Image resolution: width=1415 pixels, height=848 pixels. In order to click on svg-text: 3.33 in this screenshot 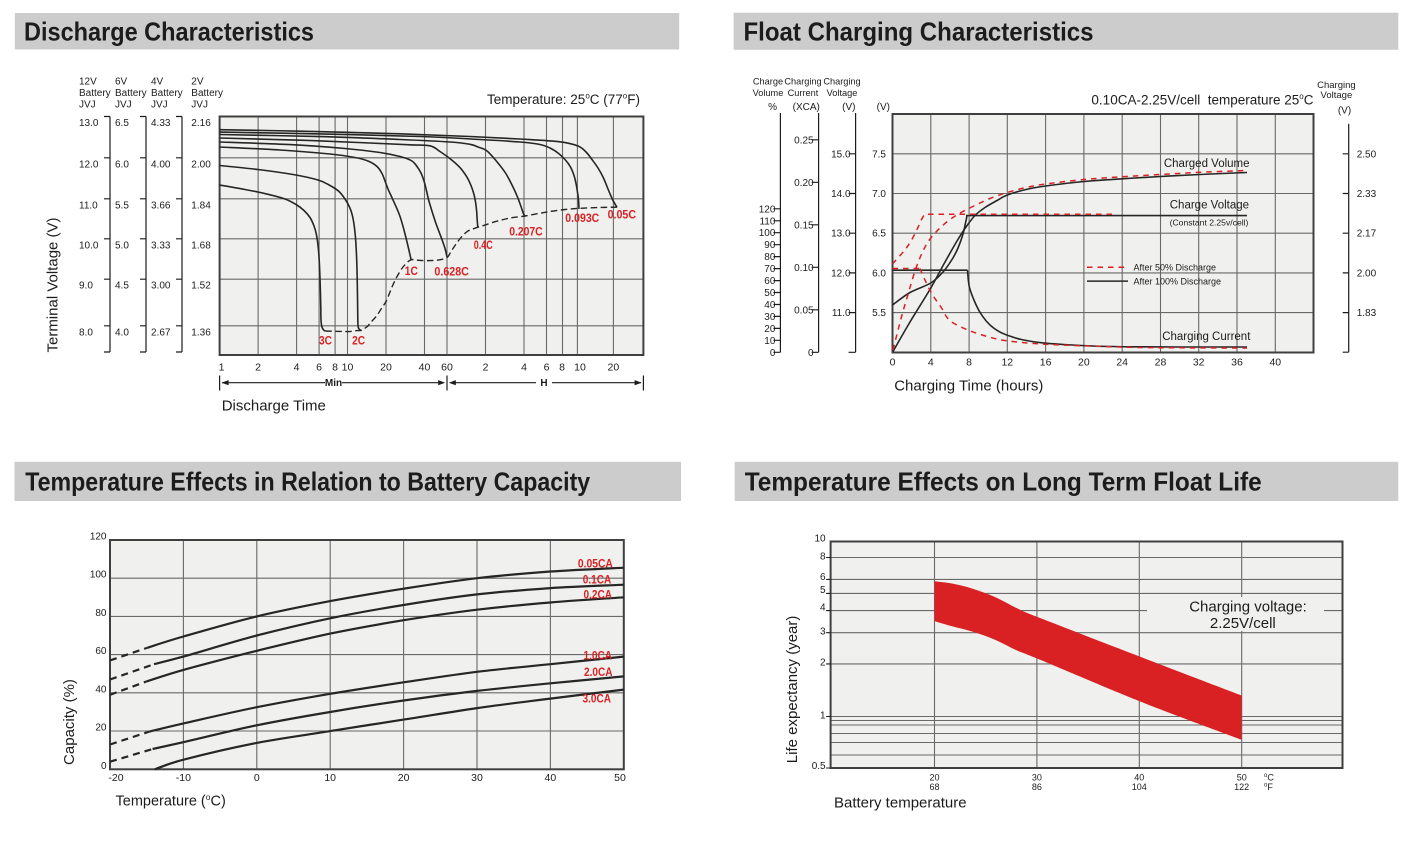, I will do `click(161, 245)`.